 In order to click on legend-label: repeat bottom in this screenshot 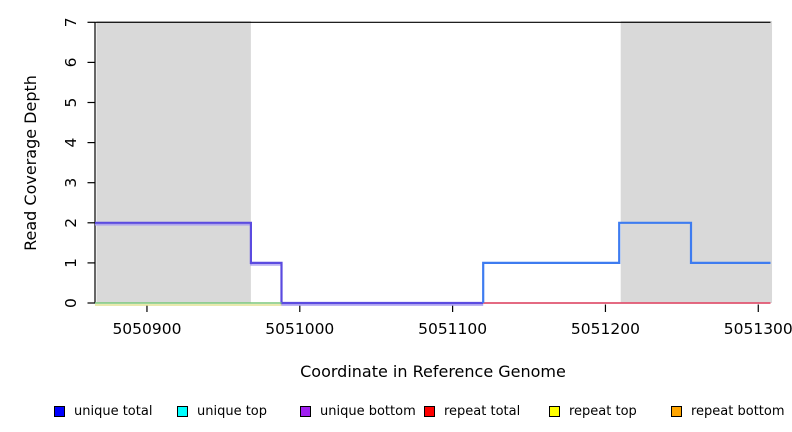, I will do `click(738, 411)`.